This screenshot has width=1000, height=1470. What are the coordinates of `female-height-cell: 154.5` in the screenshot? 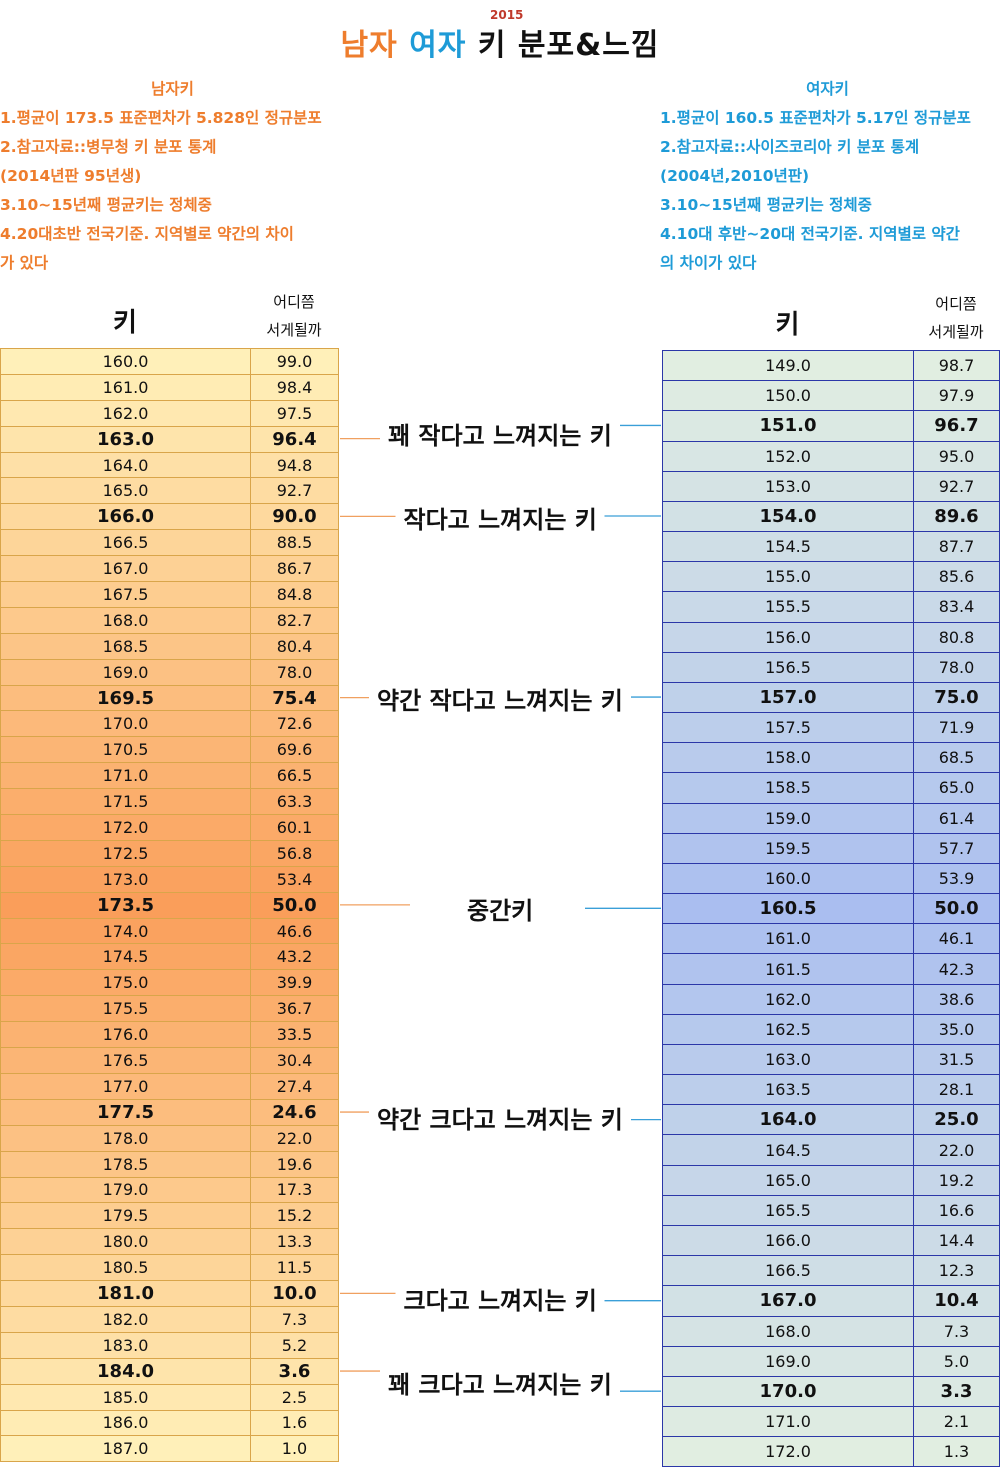 It's located at (788, 547).